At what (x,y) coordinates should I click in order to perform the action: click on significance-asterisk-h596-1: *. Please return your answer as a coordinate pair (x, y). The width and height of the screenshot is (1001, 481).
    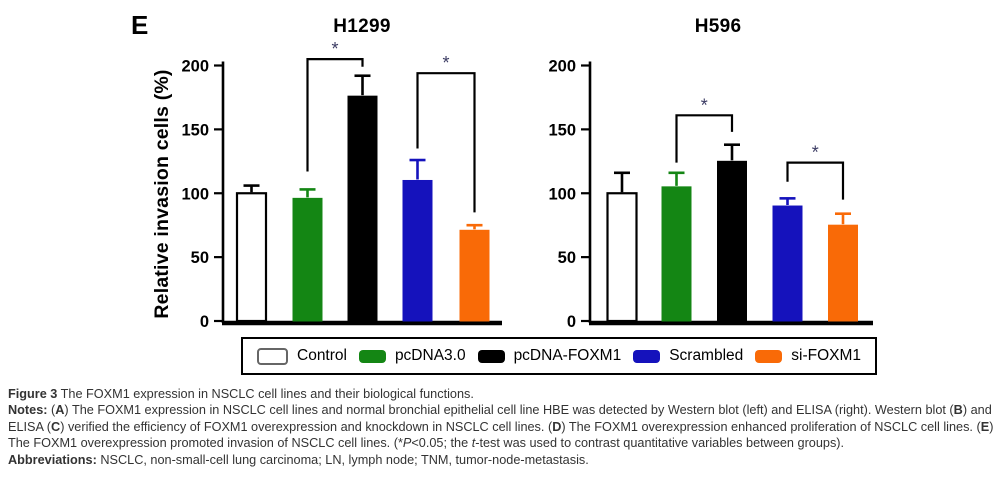
    Looking at the image, I should click on (704, 105).